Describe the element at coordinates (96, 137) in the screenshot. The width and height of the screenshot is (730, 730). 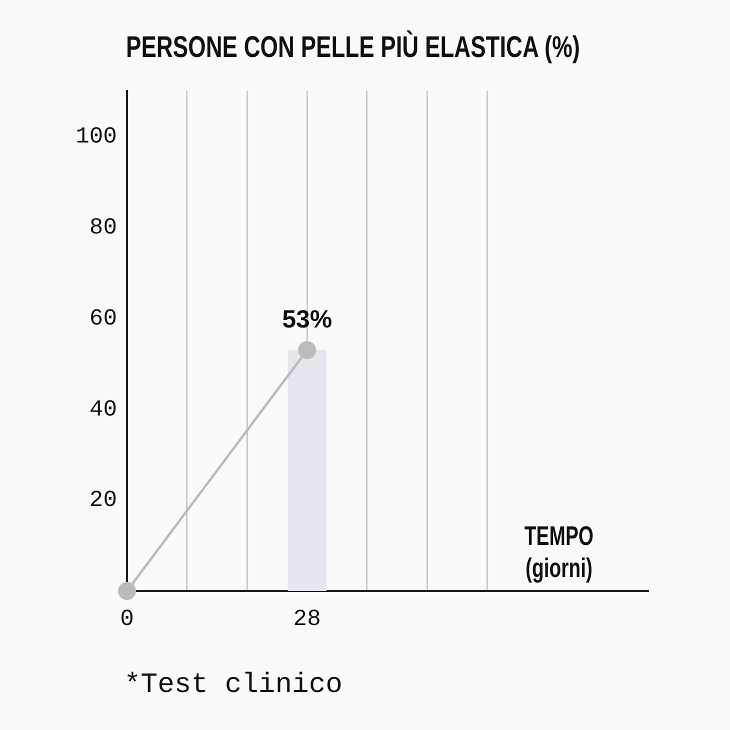
I see `y-tick-label: 100` at that location.